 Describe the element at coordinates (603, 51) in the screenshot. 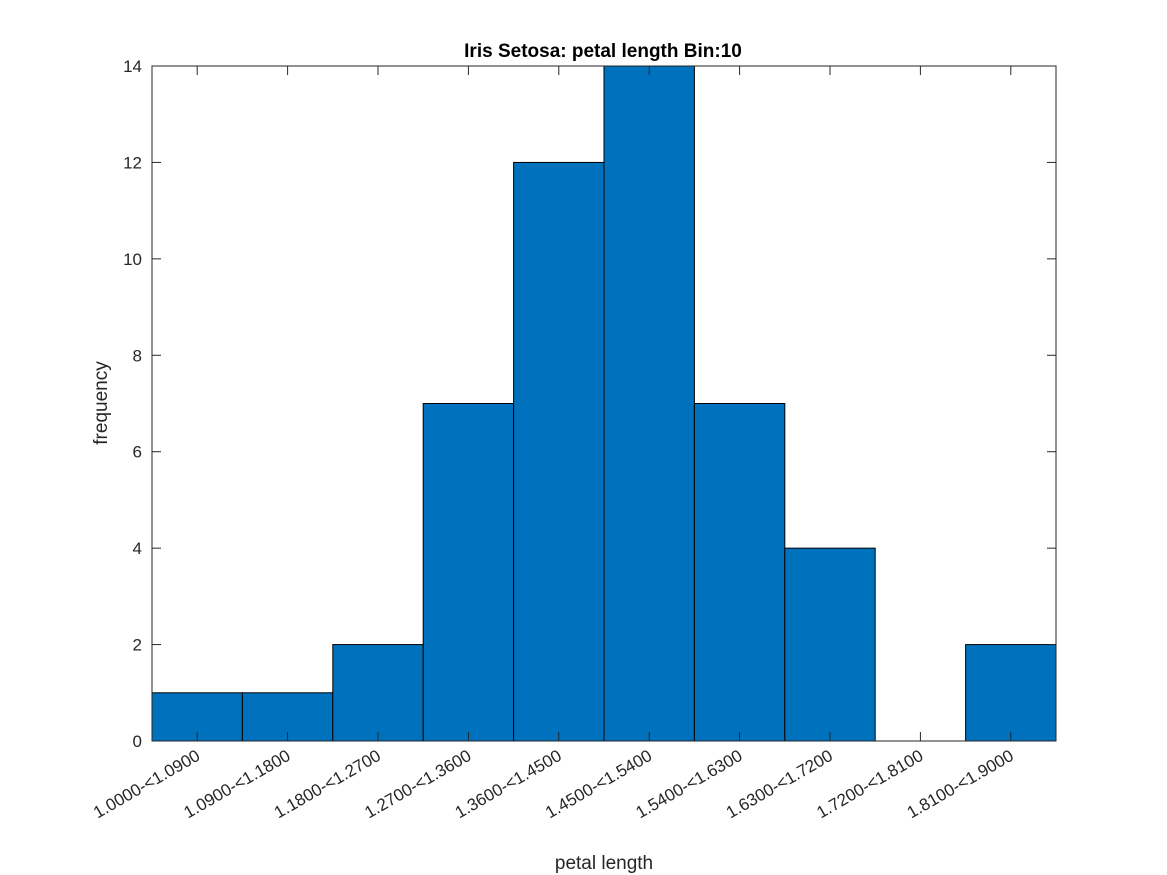

I see `chart-title: Iris Setosa: petal length Bin:10` at that location.